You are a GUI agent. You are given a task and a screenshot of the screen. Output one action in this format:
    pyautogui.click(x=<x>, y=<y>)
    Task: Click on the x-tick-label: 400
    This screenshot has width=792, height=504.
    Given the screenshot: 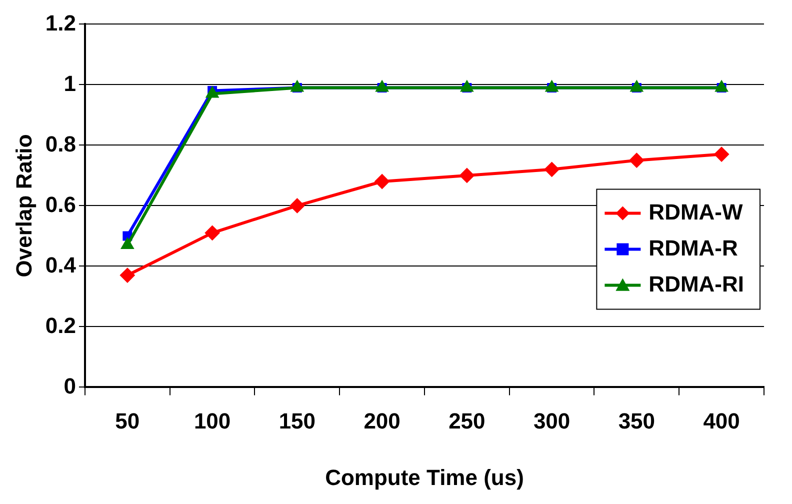 What is the action you would take?
    pyautogui.click(x=721, y=421)
    